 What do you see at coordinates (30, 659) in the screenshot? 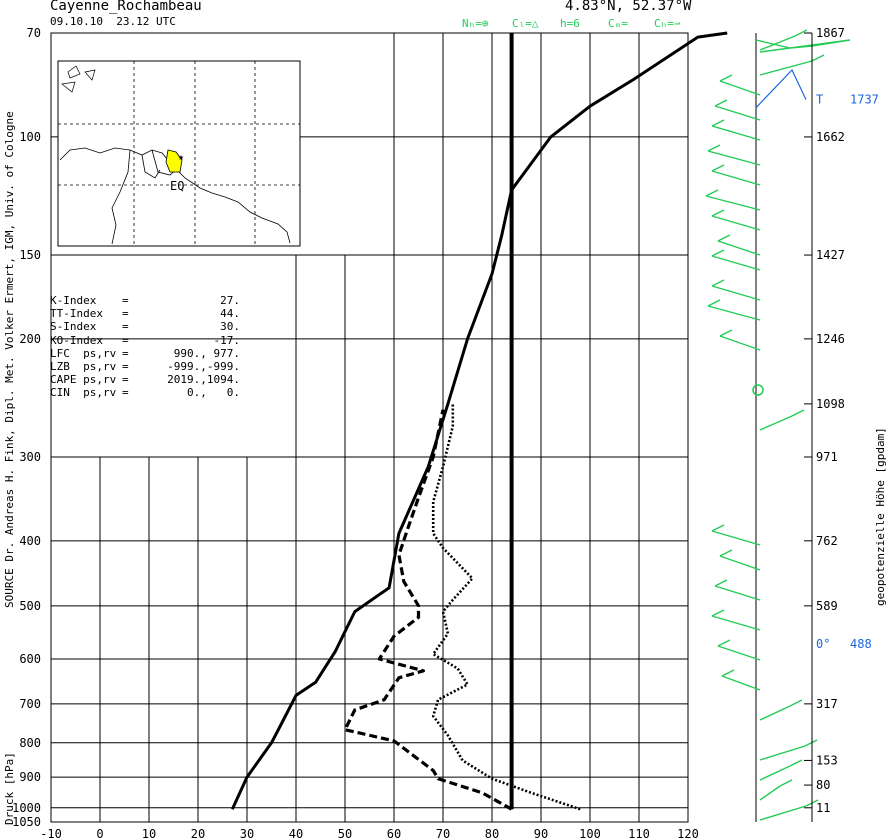
I see `pressure-tick-label: 600` at bounding box center [30, 659].